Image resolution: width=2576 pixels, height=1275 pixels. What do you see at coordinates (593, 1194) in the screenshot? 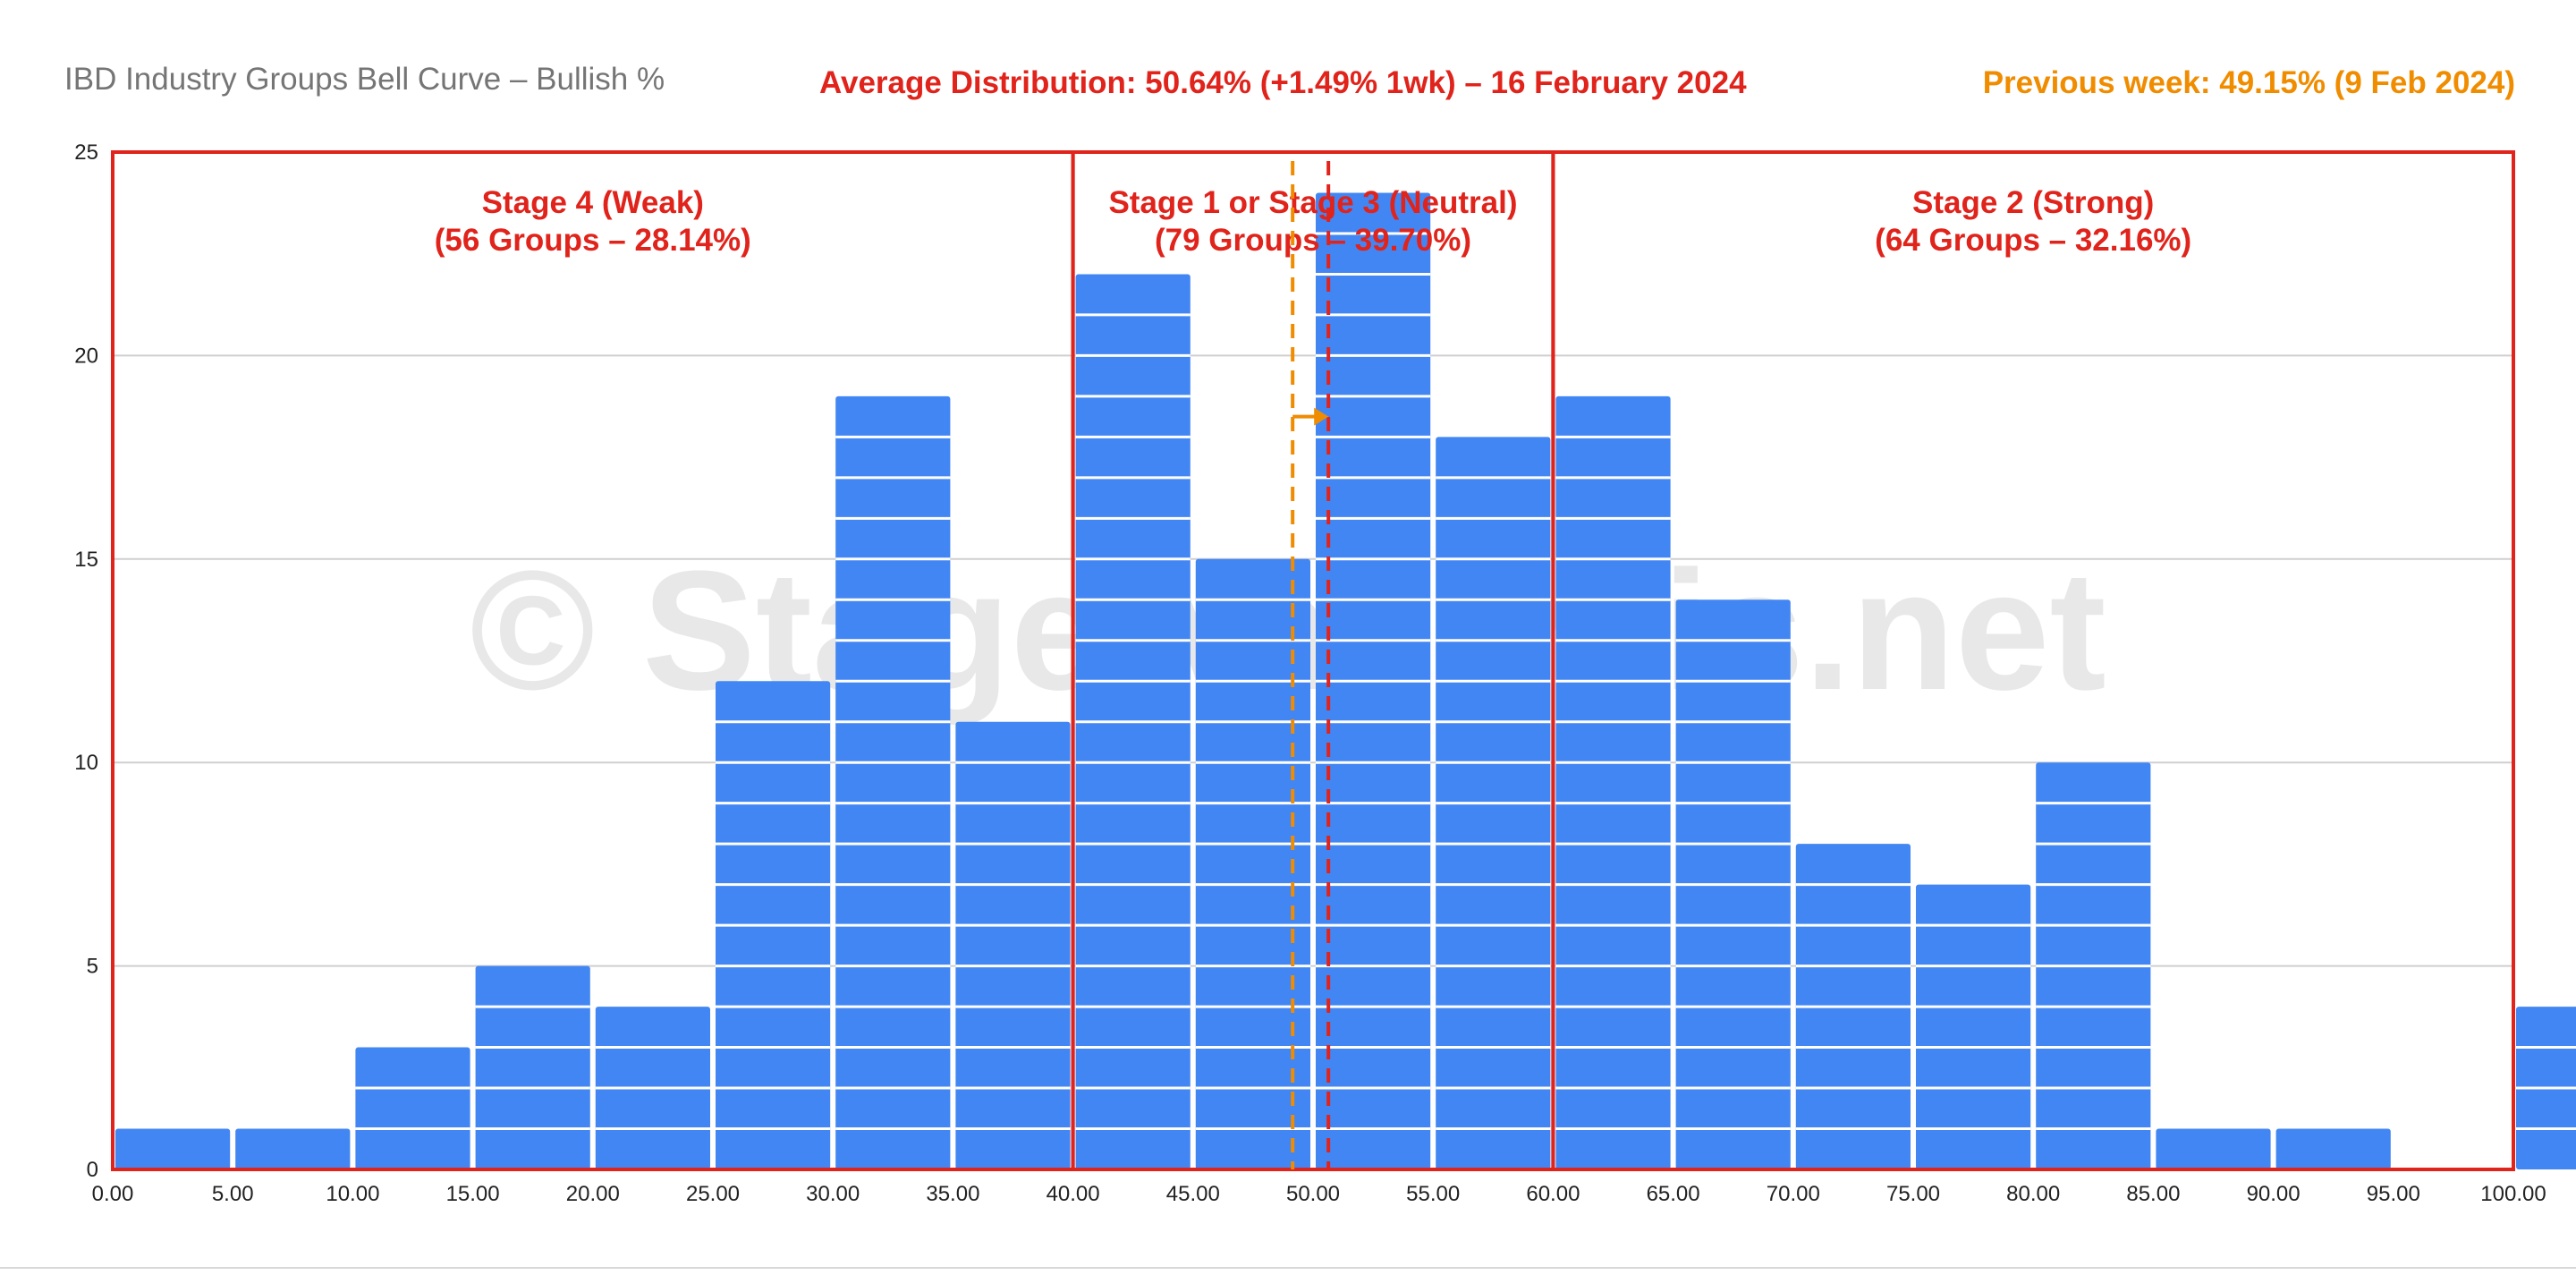
I see `x-tick-label: 20.00` at bounding box center [593, 1194].